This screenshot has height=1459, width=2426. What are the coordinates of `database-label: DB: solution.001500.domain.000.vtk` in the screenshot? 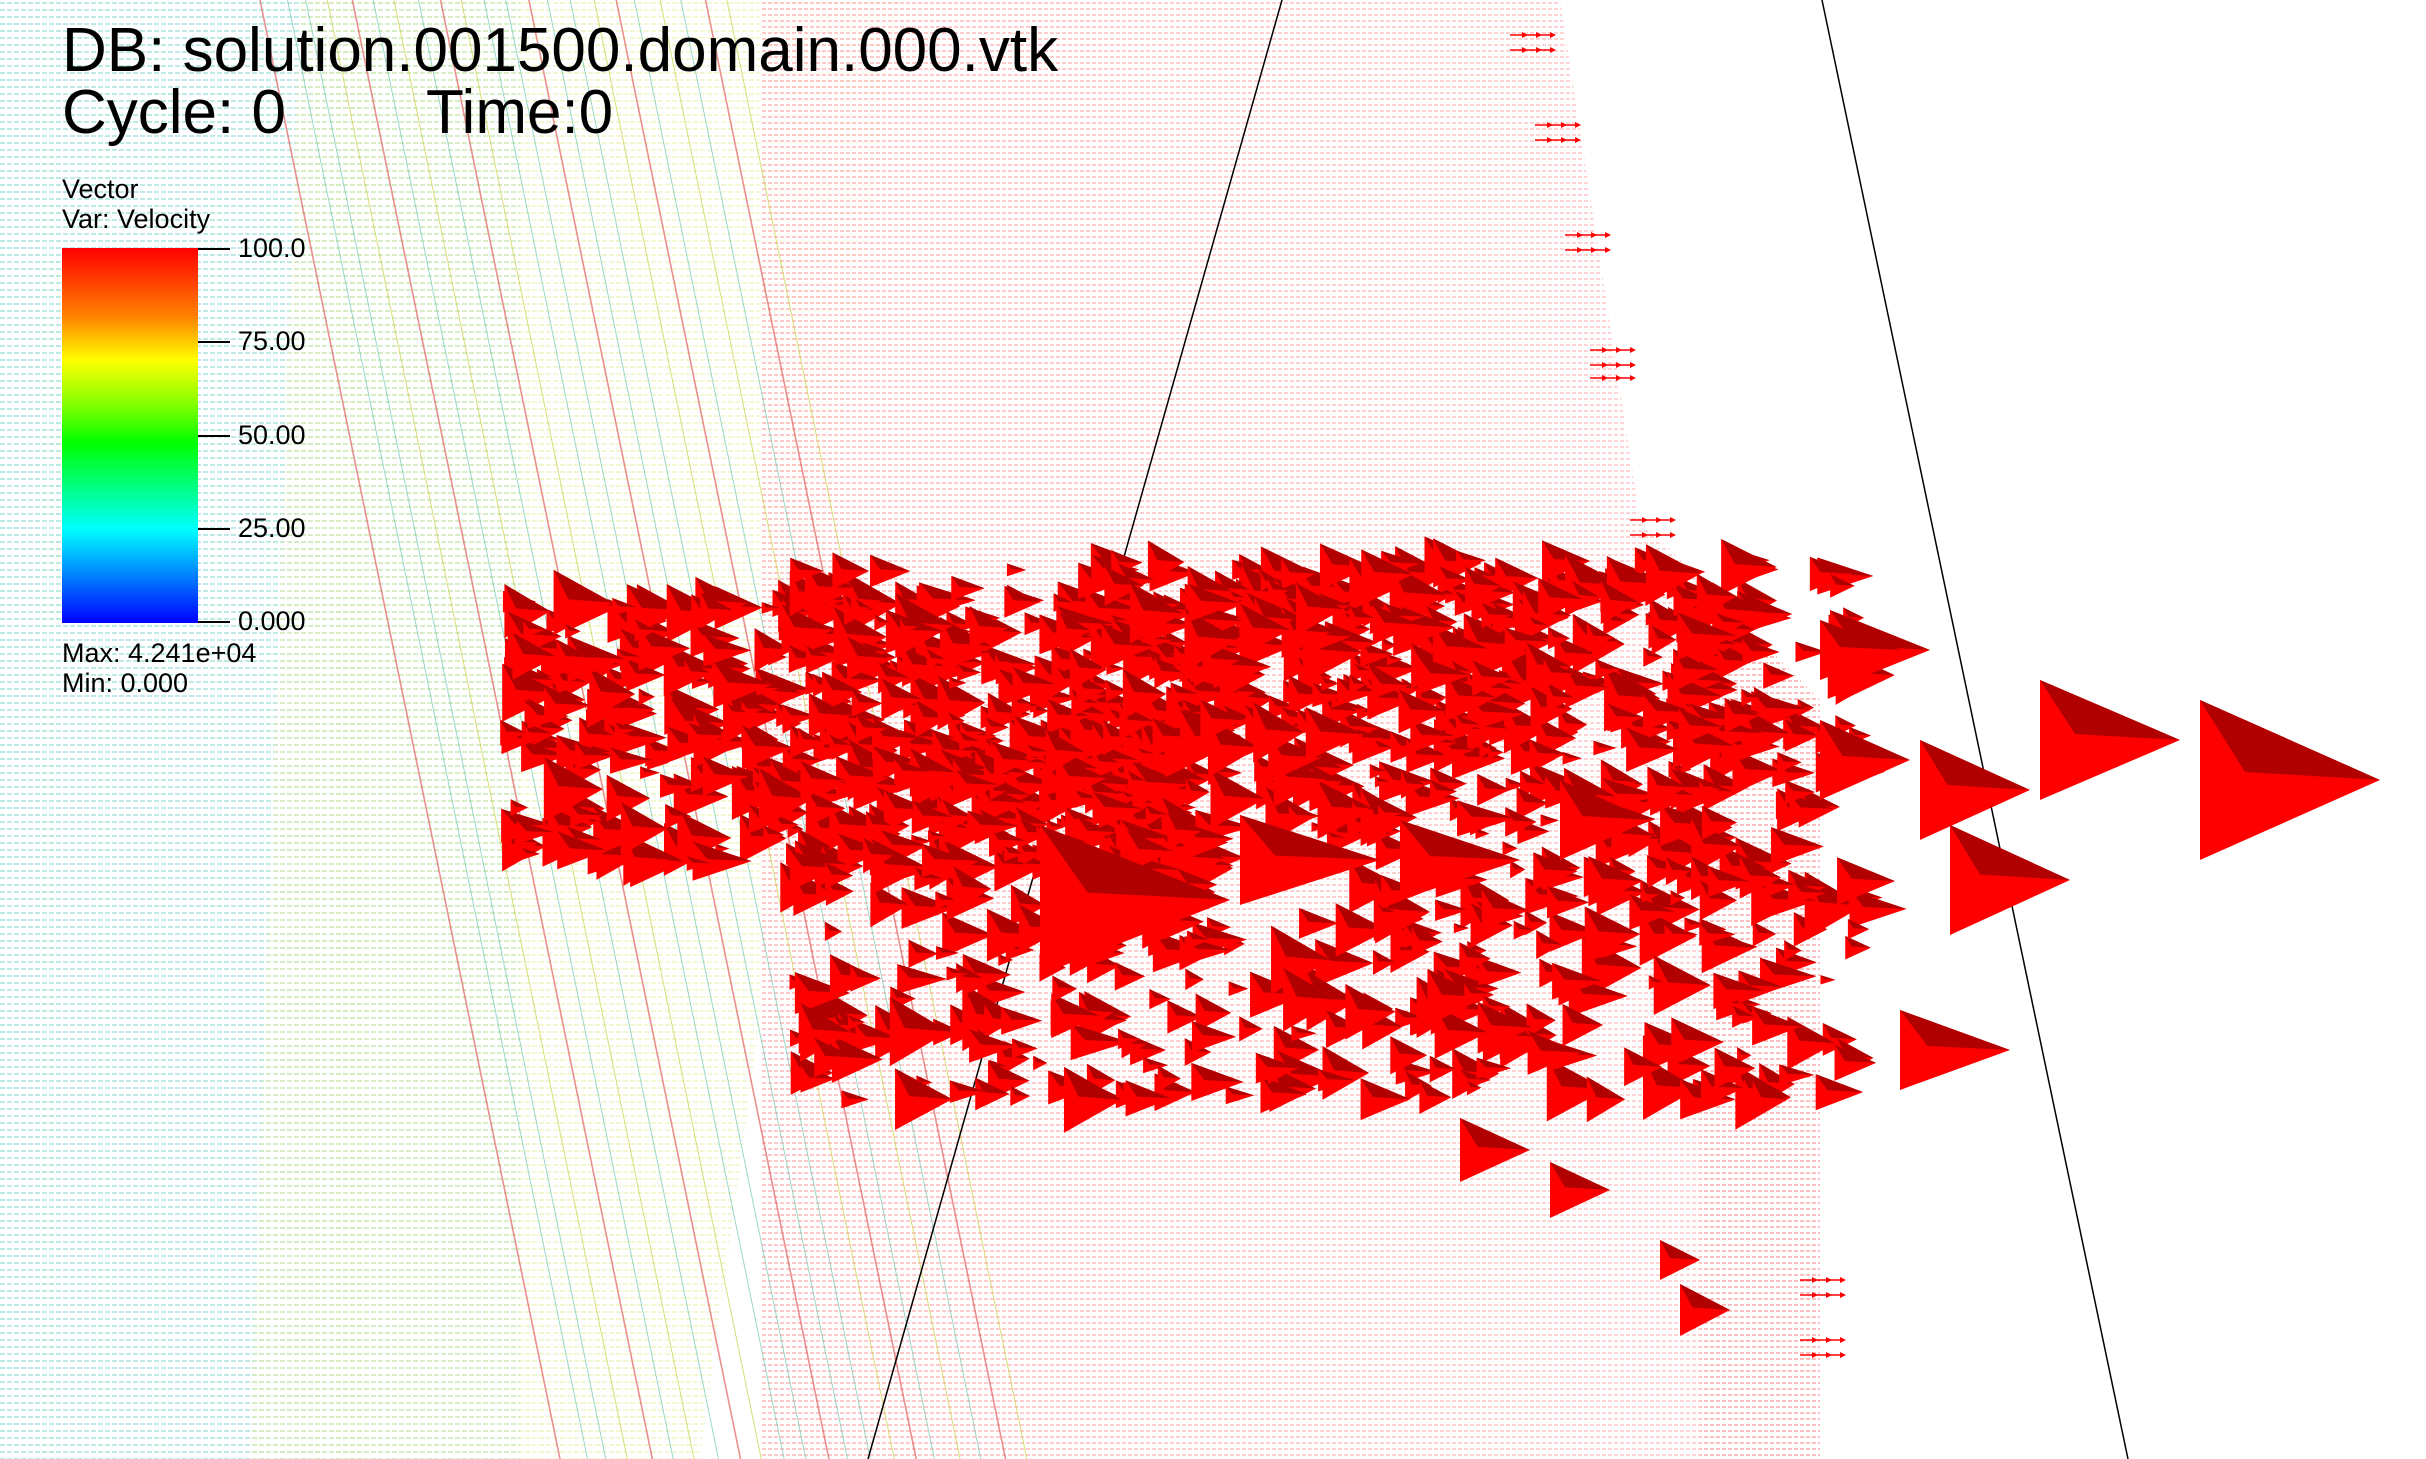 It's located at (560, 50).